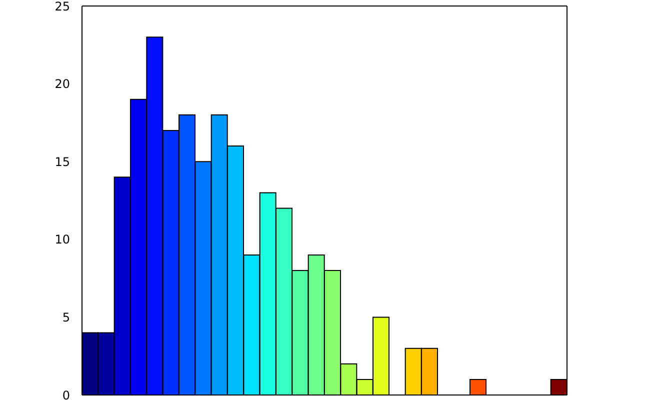 The width and height of the screenshot is (650, 400). What do you see at coordinates (62, 161) in the screenshot?
I see `y-tick-label: 15` at bounding box center [62, 161].